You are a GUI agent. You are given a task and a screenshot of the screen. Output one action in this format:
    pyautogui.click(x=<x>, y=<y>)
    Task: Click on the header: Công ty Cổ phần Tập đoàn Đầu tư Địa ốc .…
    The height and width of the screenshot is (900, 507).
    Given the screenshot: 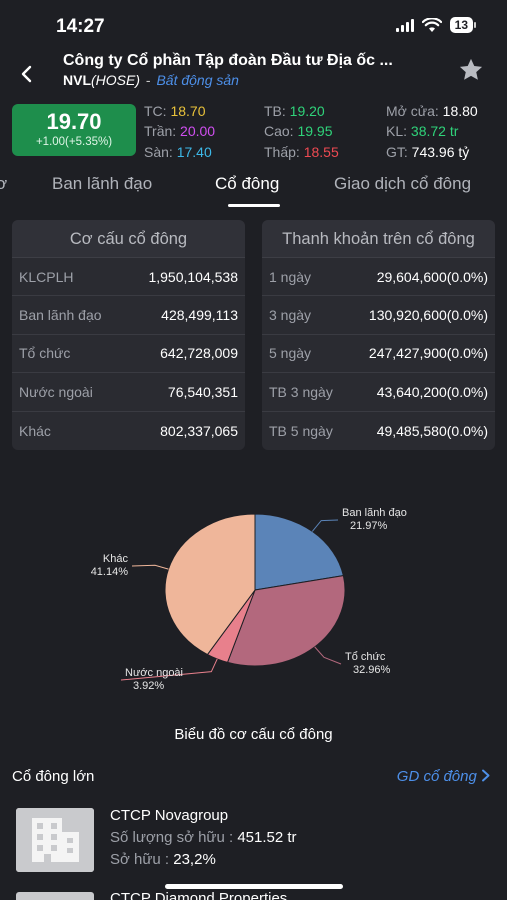 What is the action you would take?
    pyautogui.click(x=253, y=74)
    